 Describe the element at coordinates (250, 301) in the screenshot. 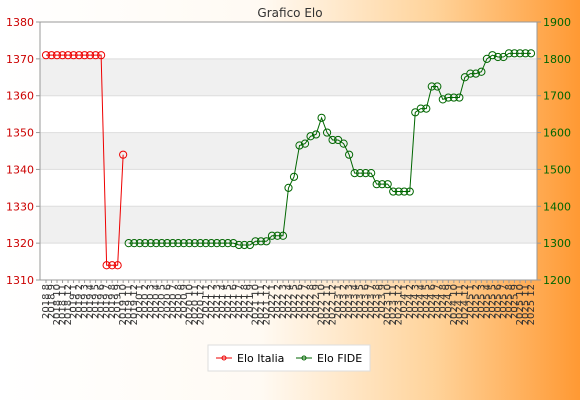

I see `x-tick-label: 2021 9` at that location.